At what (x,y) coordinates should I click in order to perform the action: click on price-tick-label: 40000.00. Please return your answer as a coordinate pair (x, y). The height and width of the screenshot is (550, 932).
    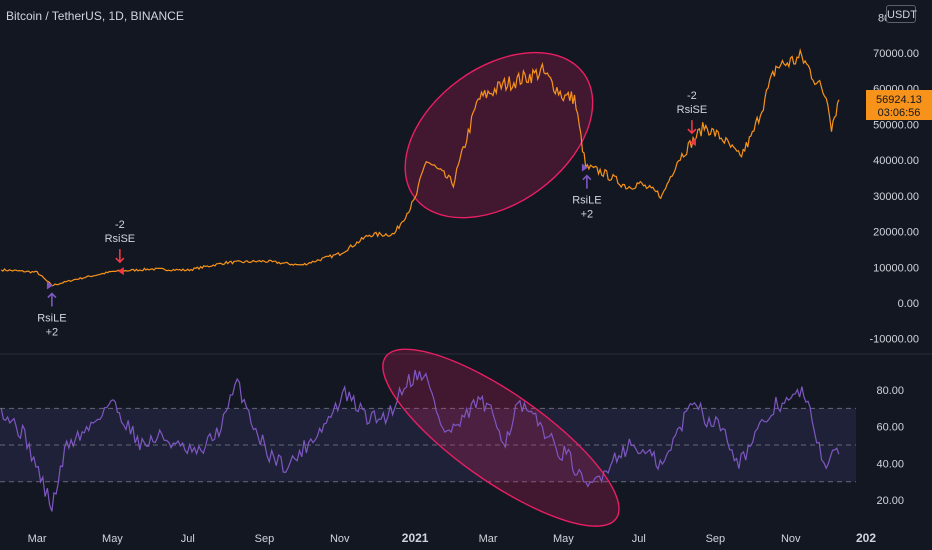
    Looking at the image, I should click on (896, 161).